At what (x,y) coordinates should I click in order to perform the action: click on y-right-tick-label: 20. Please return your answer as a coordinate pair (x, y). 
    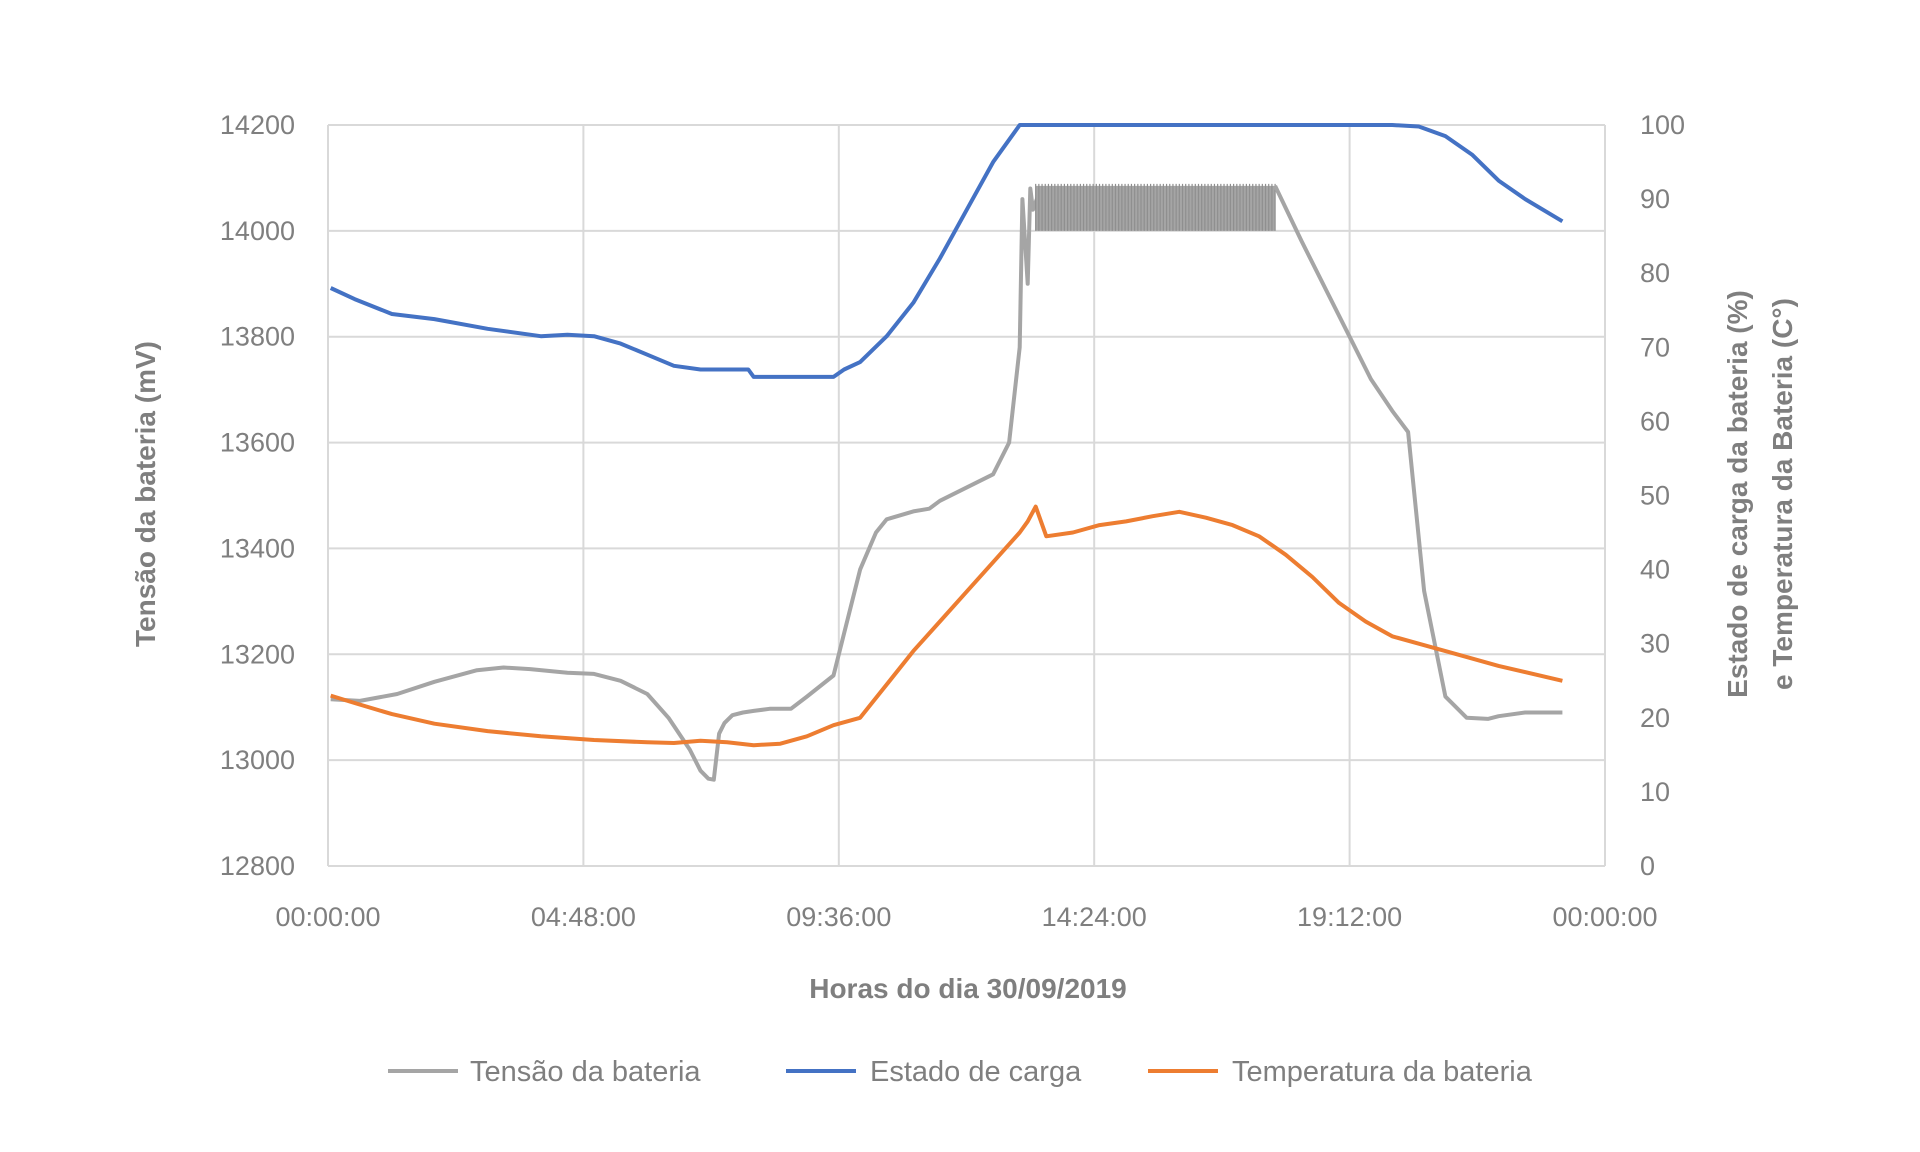
    Looking at the image, I should click on (1655, 718).